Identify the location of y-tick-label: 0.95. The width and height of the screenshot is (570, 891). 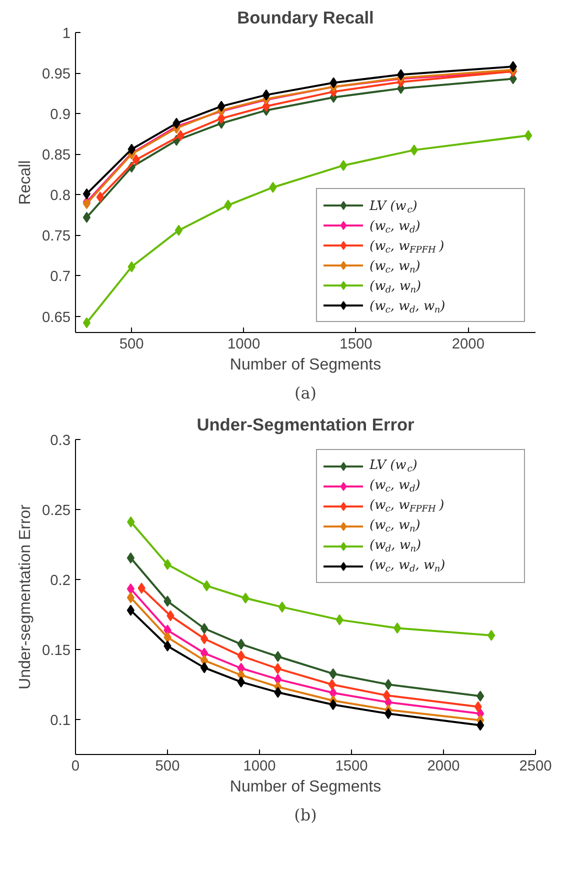
(56, 74).